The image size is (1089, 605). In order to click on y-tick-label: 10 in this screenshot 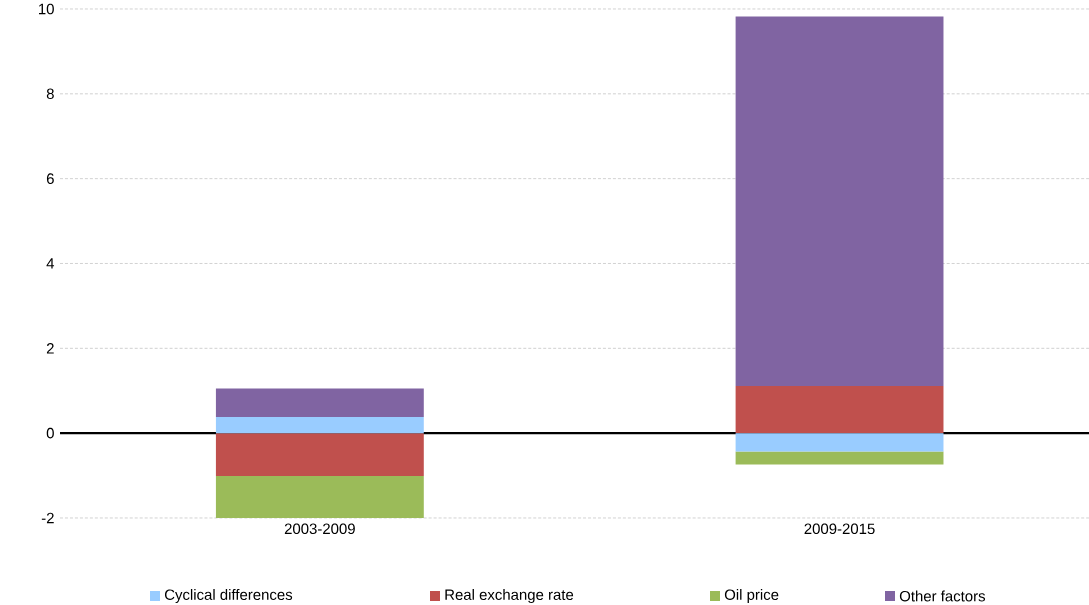, I will do `click(46, 9)`.